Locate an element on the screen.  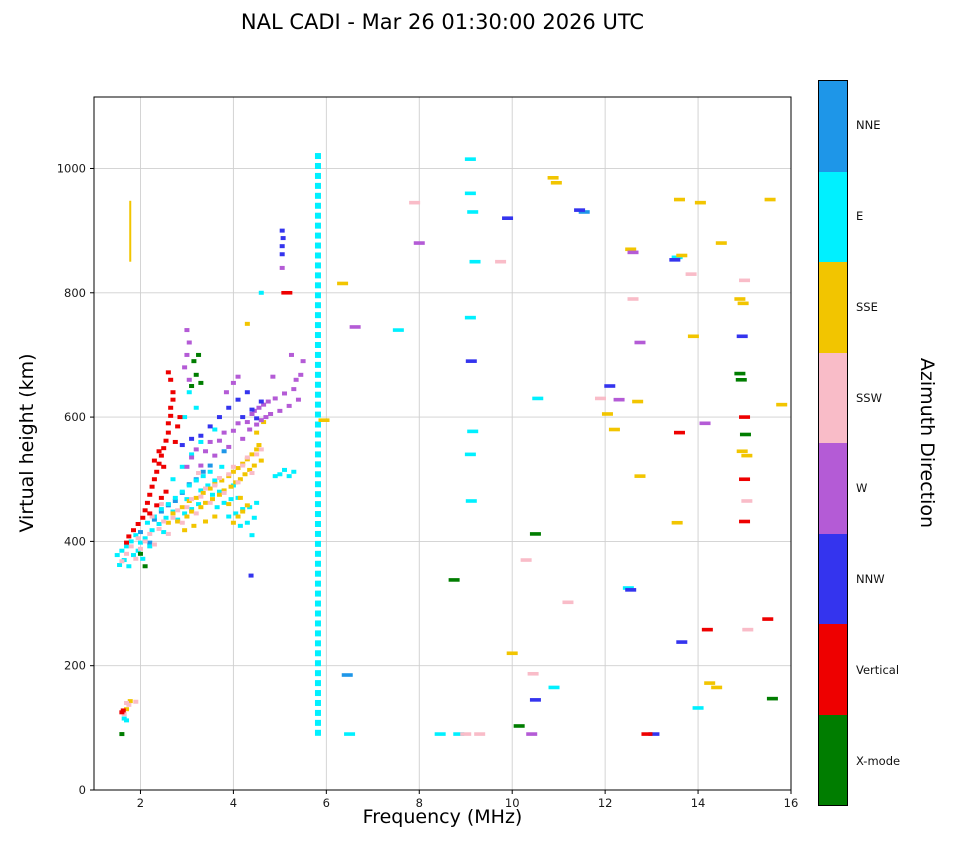
colorbar-label-vertical: Vertical is located at coordinates (878, 669).